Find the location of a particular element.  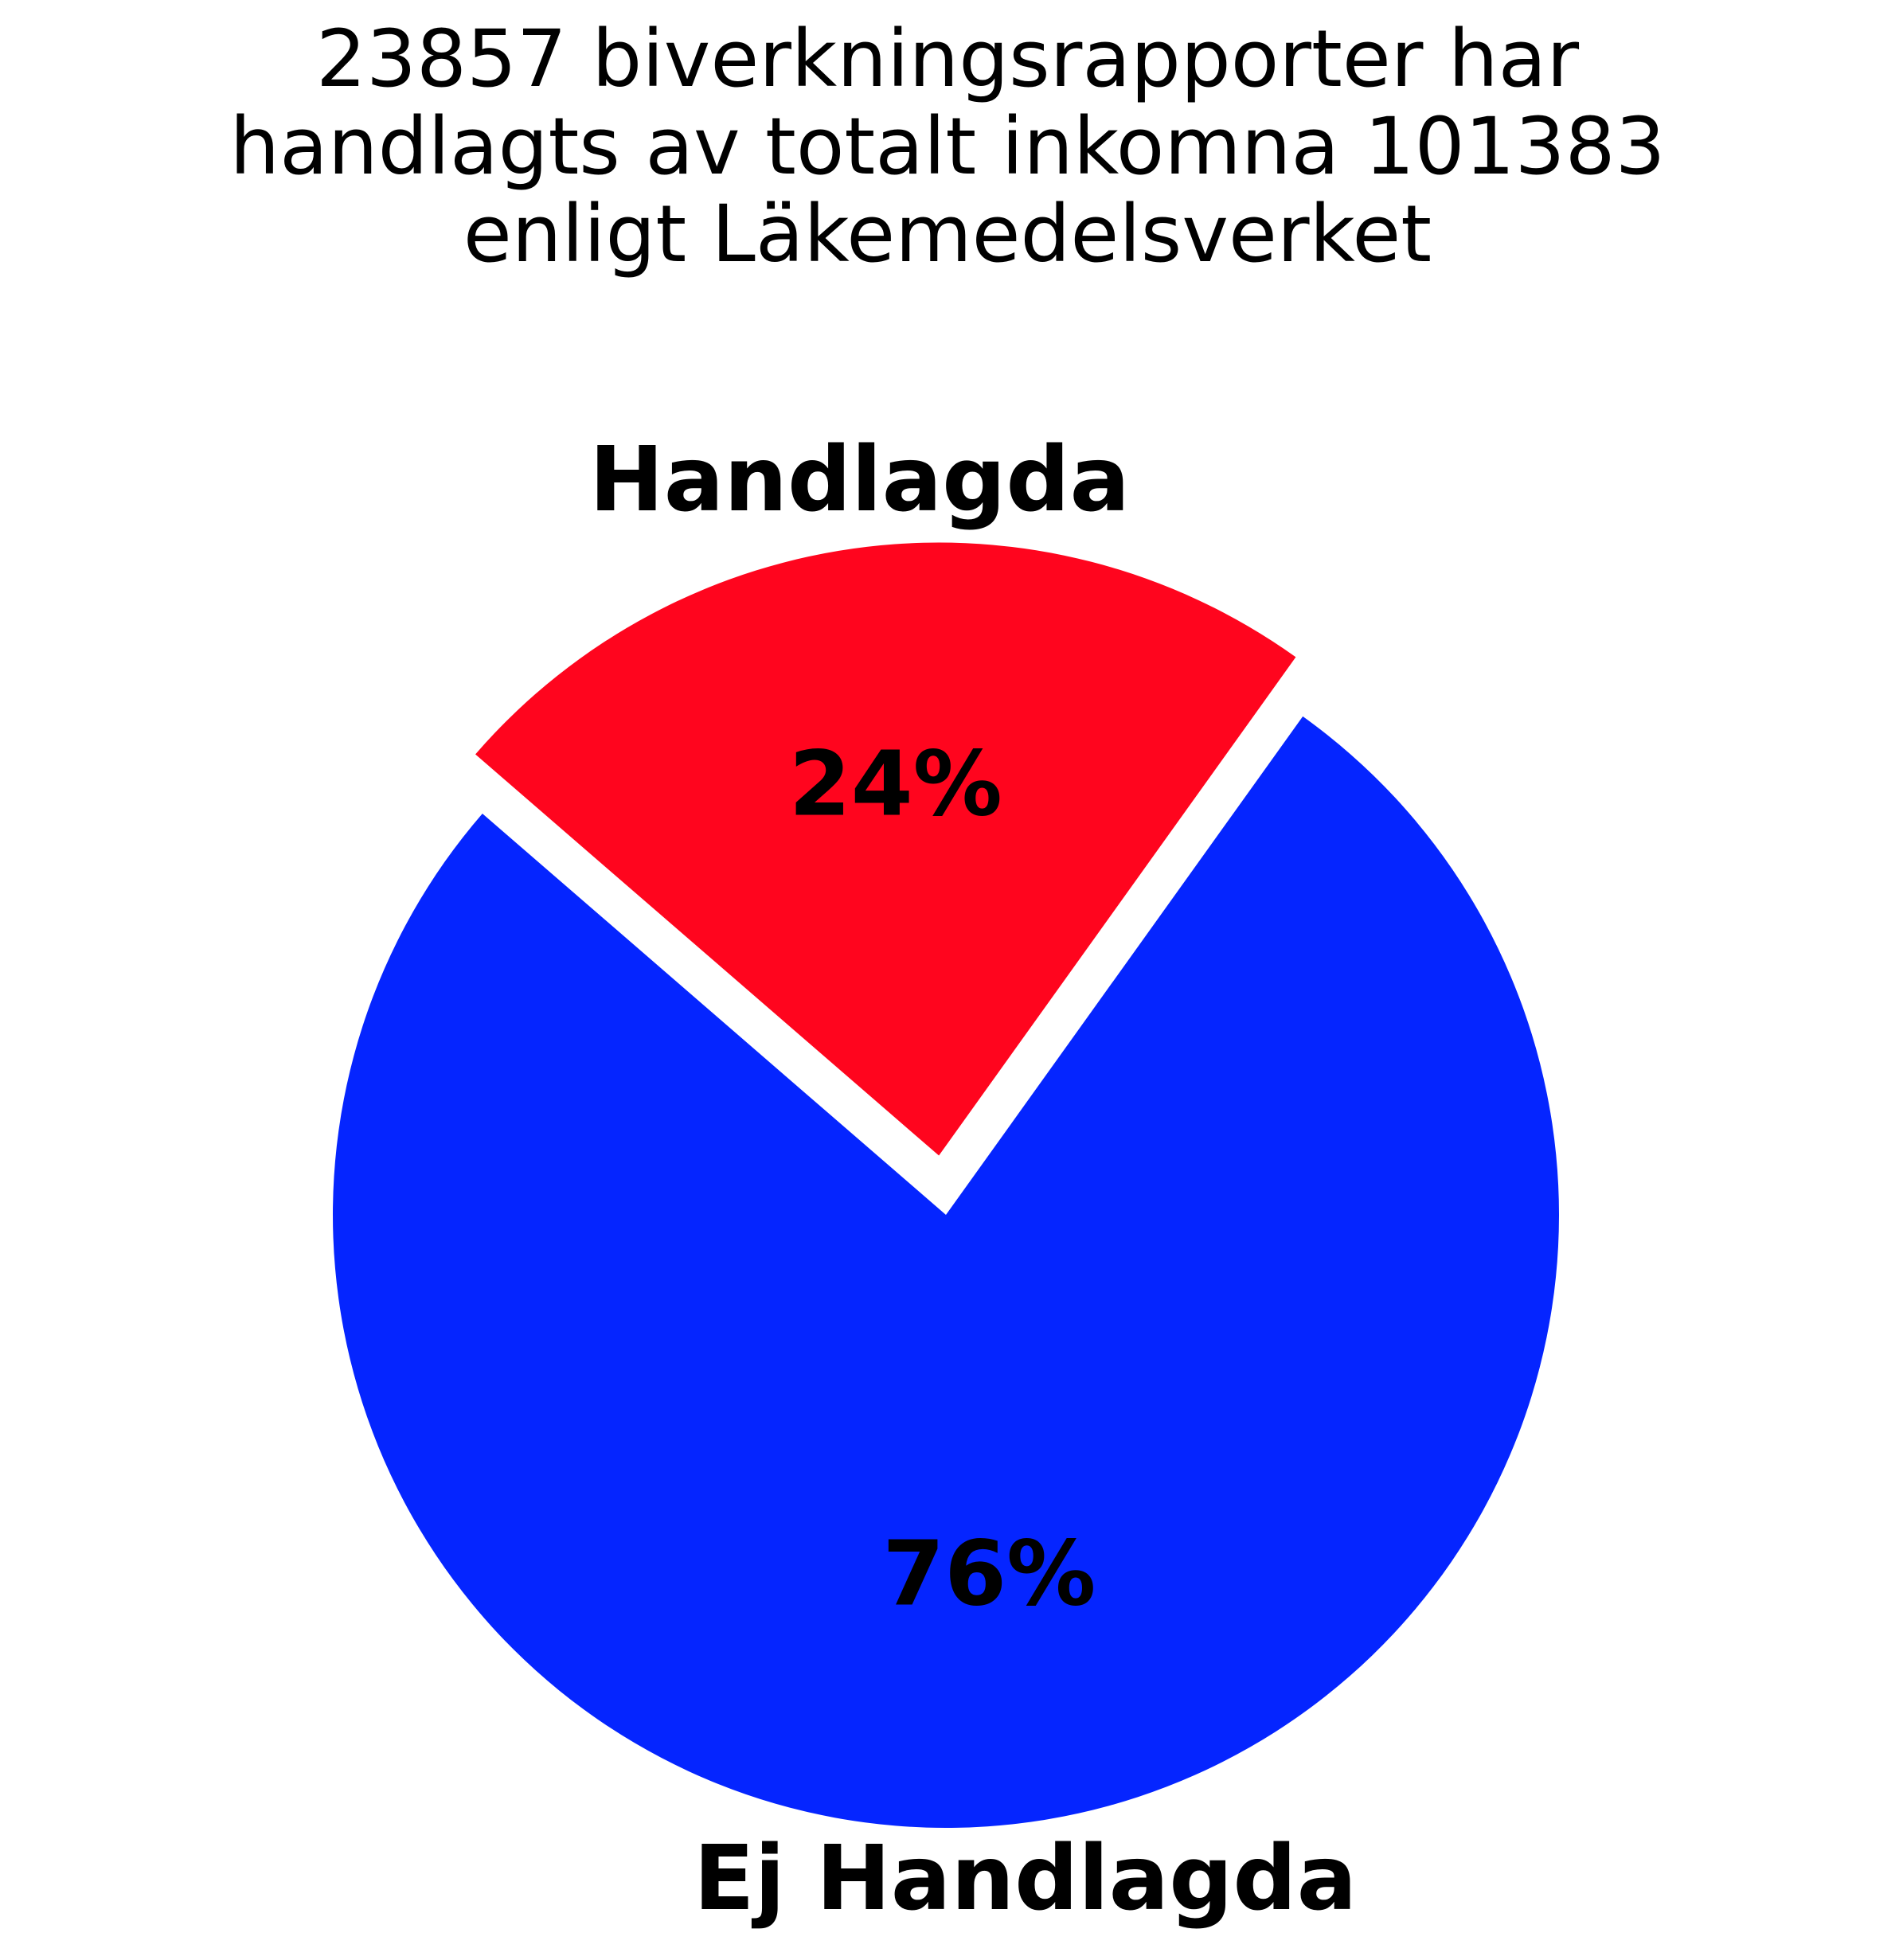

title-line-3: enligt Läkemedelsverket is located at coordinates (947, 235).